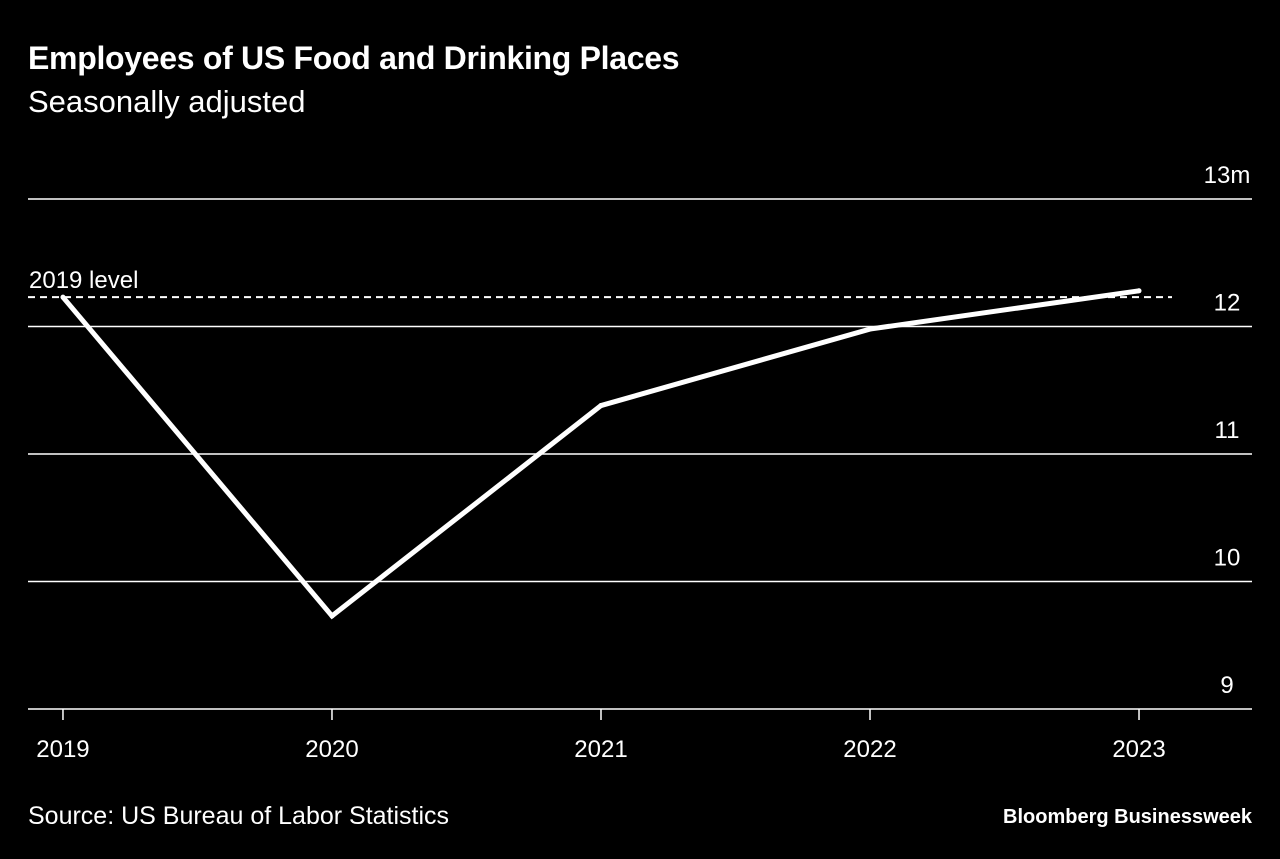 Image resolution: width=1280 pixels, height=859 pixels. Describe the element at coordinates (600, 749) in the screenshot. I see `x-tick-label: 2021` at that location.